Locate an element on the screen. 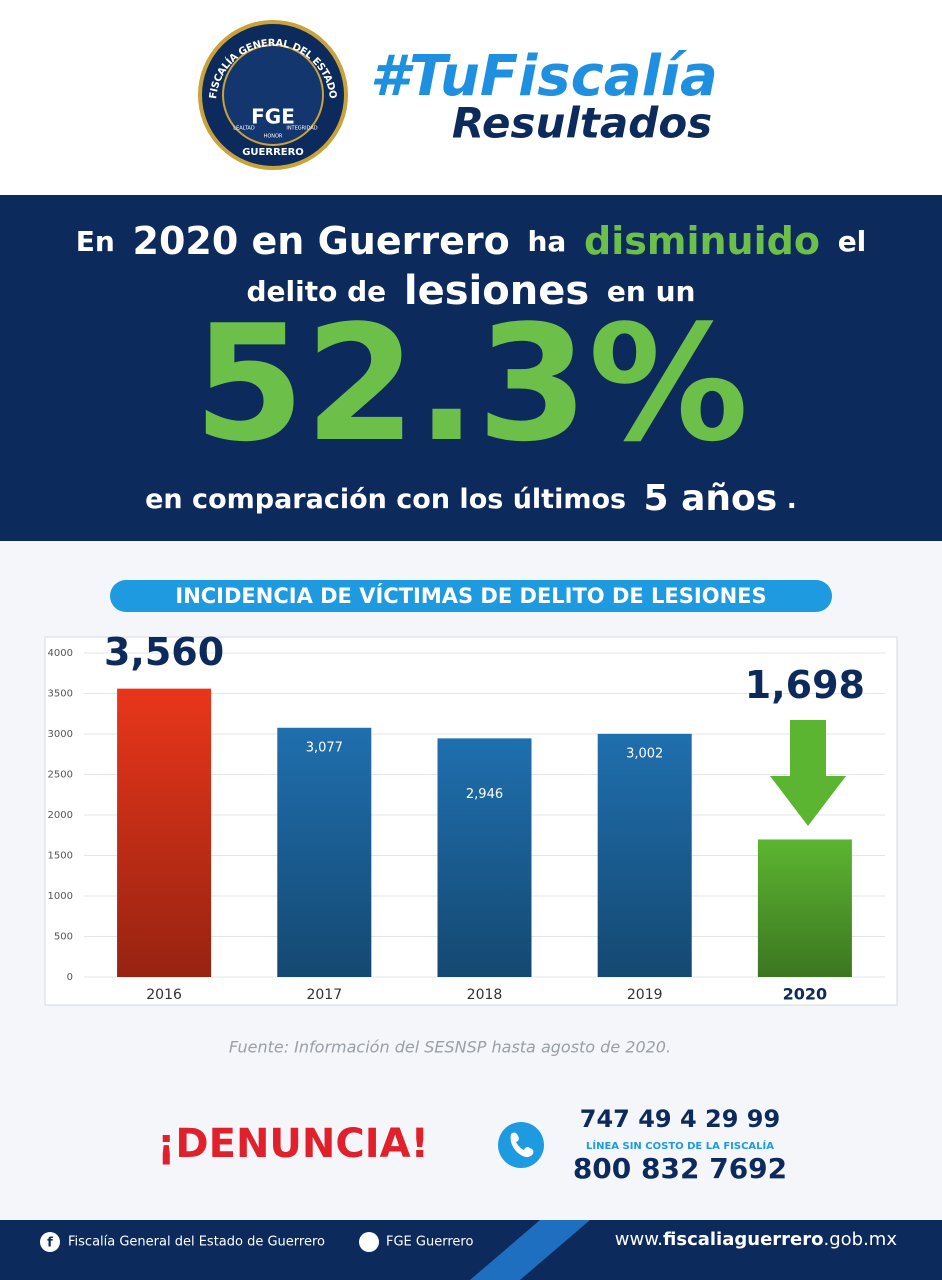 The width and height of the screenshot is (942, 1280). facebook-link: Fiscalía General del Estado de Guerrero is located at coordinates (196, 1242).